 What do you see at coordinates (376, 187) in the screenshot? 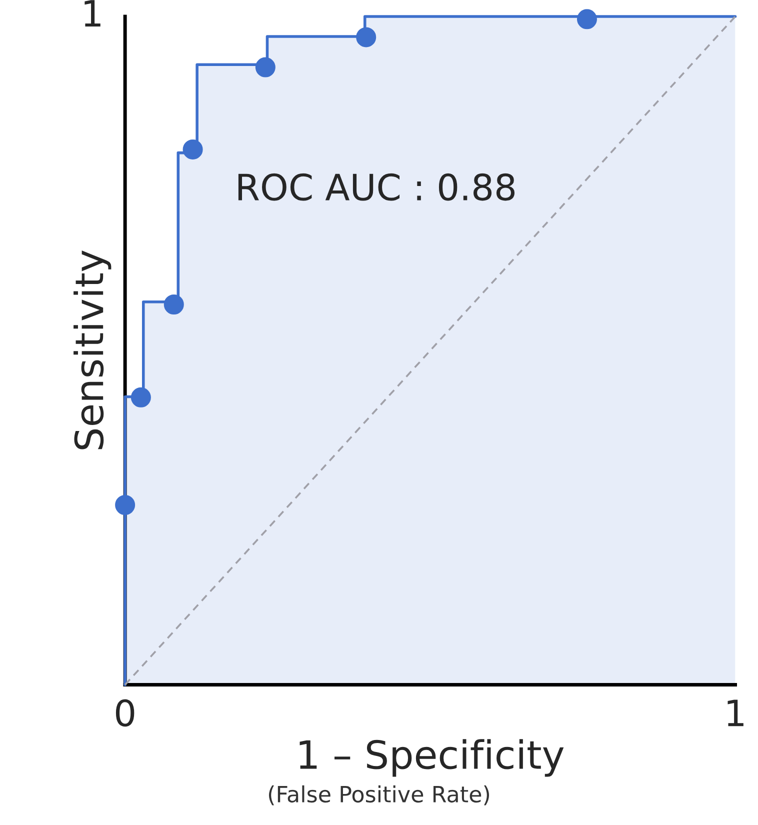
I see `annotation: ROC AUC : 0.88` at bounding box center [376, 187].